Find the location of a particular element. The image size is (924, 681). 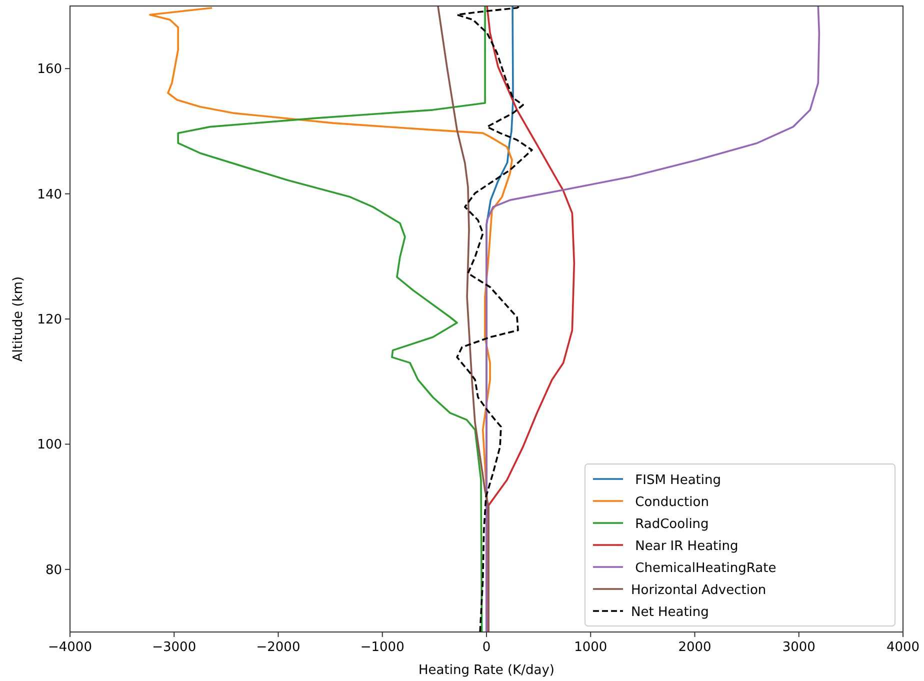

x-tick-label: 1000 is located at coordinates (591, 647).